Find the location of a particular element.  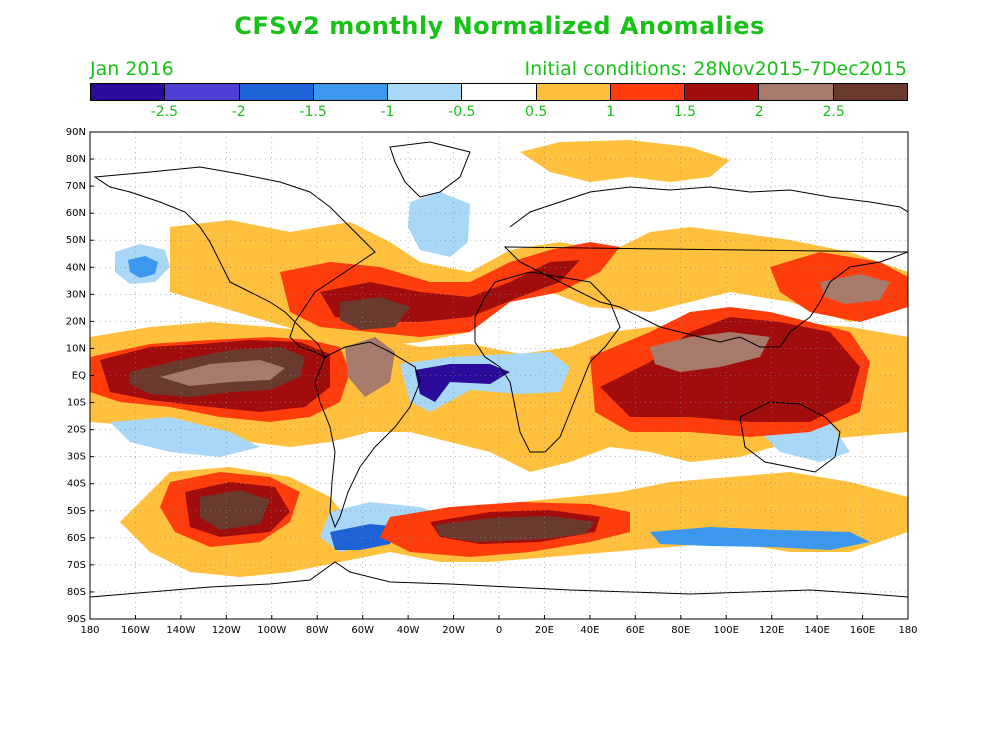

anomaly-e-pacific-light is located at coordinates (222, 373).